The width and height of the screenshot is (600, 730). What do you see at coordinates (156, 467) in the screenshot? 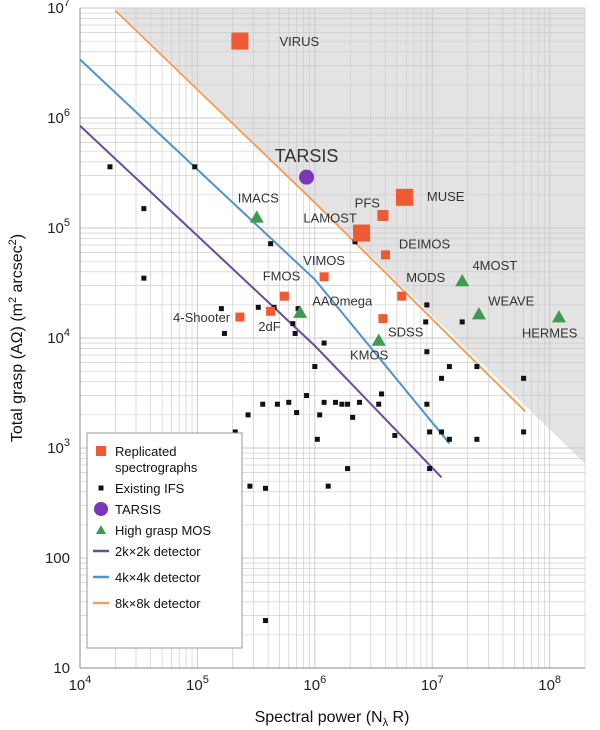
I see `legend-label-replicated-line2: spectrographs` at bounding box center [156, 467].